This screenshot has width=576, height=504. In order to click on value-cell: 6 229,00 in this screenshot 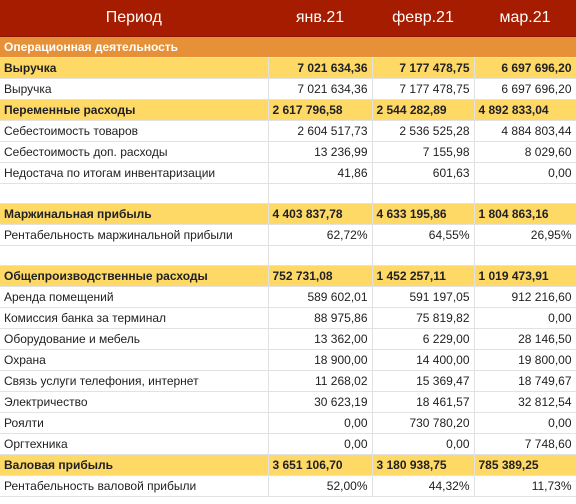, I will do `click(423, 339)`.